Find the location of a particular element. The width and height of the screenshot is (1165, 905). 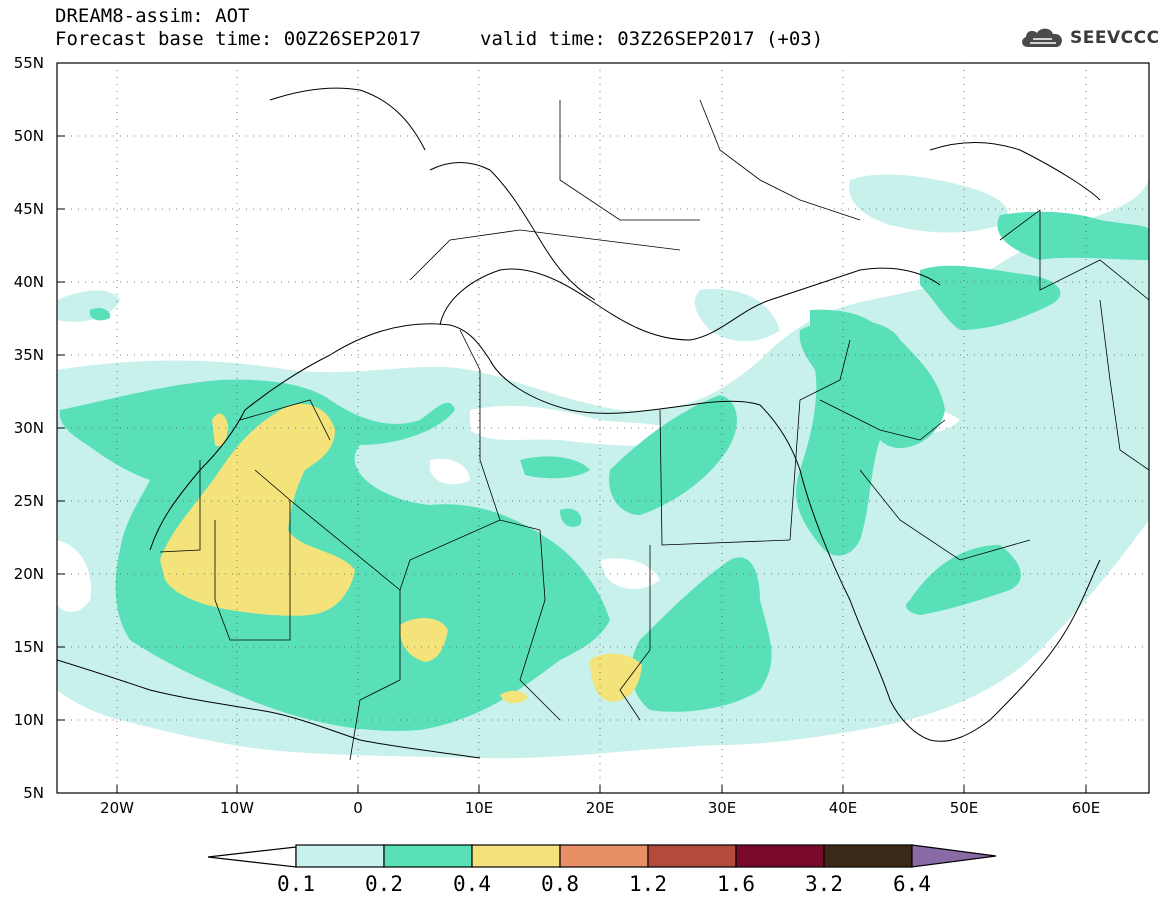

colorbar-label: 6.4 is located at coordinates (912, 884).